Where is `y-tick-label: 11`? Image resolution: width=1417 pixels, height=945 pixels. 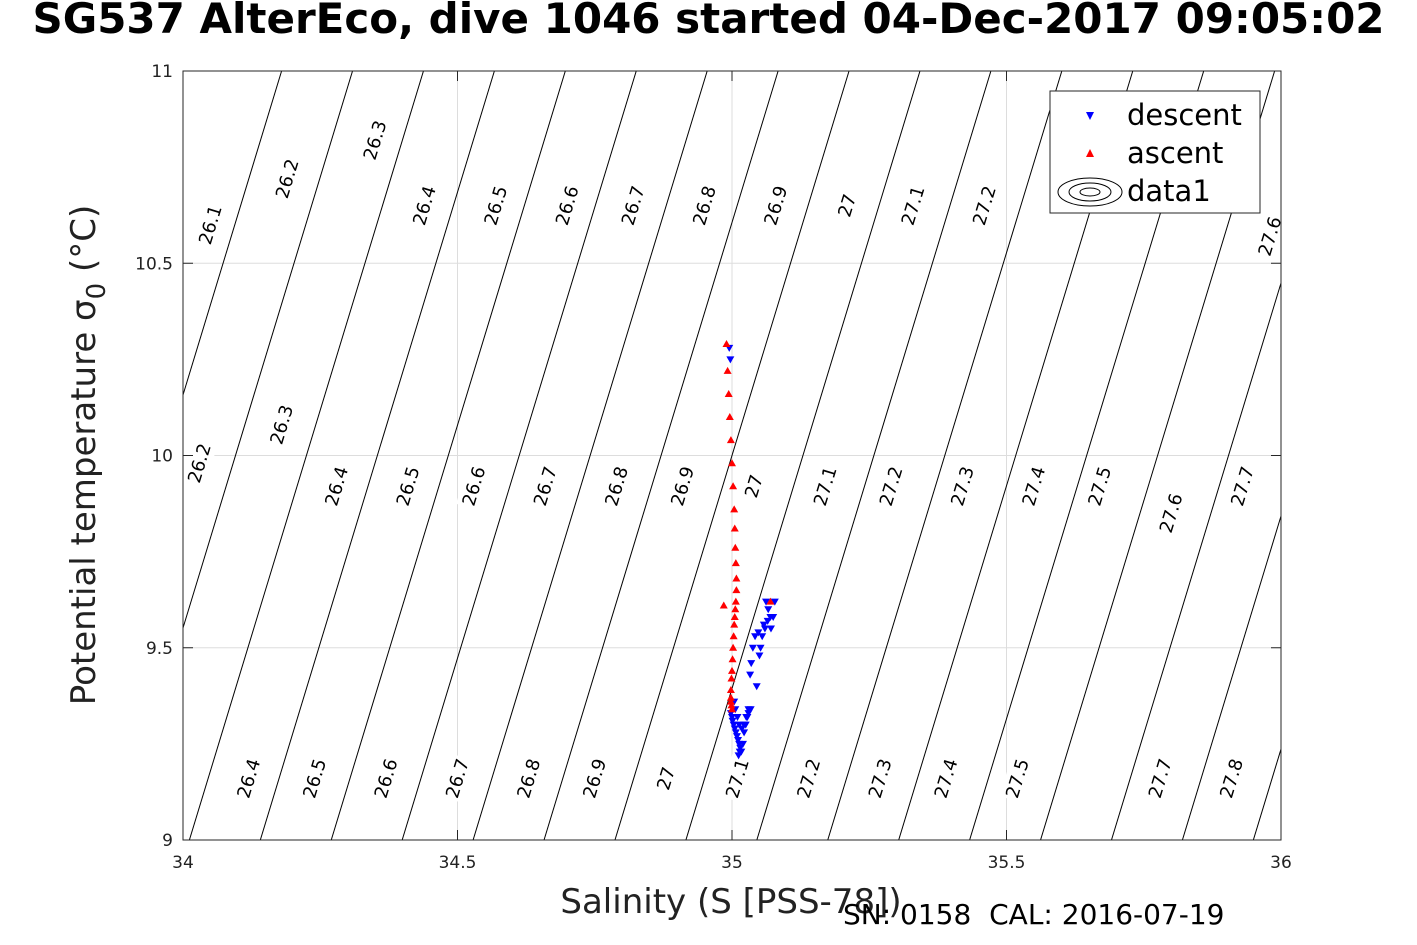
y-tick-label: 11 is located at coordinates (162, 72).